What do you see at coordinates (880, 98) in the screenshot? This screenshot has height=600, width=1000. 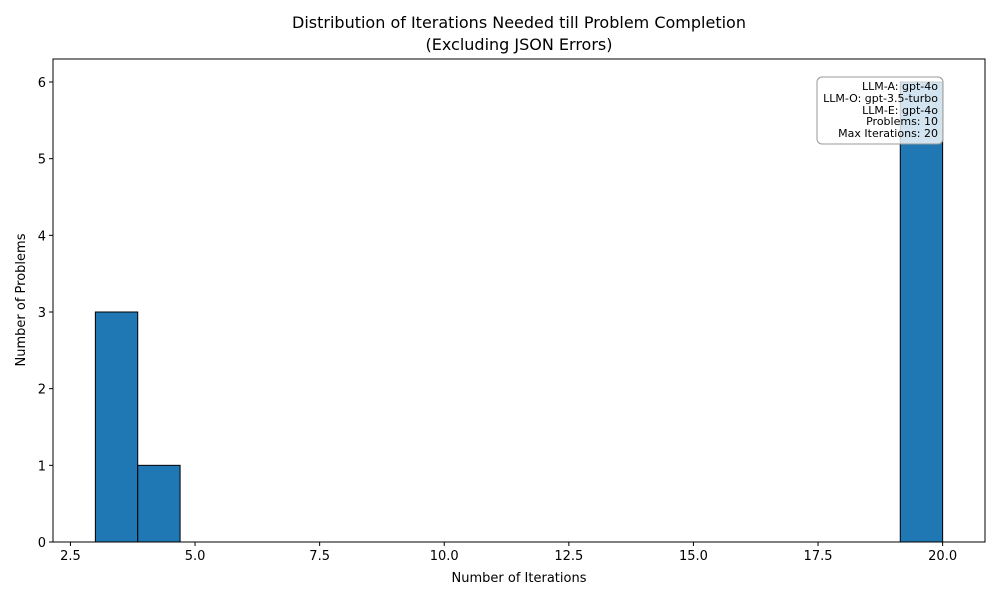 I see `annotation-line: LLM-O: gpt-3.5-turbo` at bounding box center [880, 98].